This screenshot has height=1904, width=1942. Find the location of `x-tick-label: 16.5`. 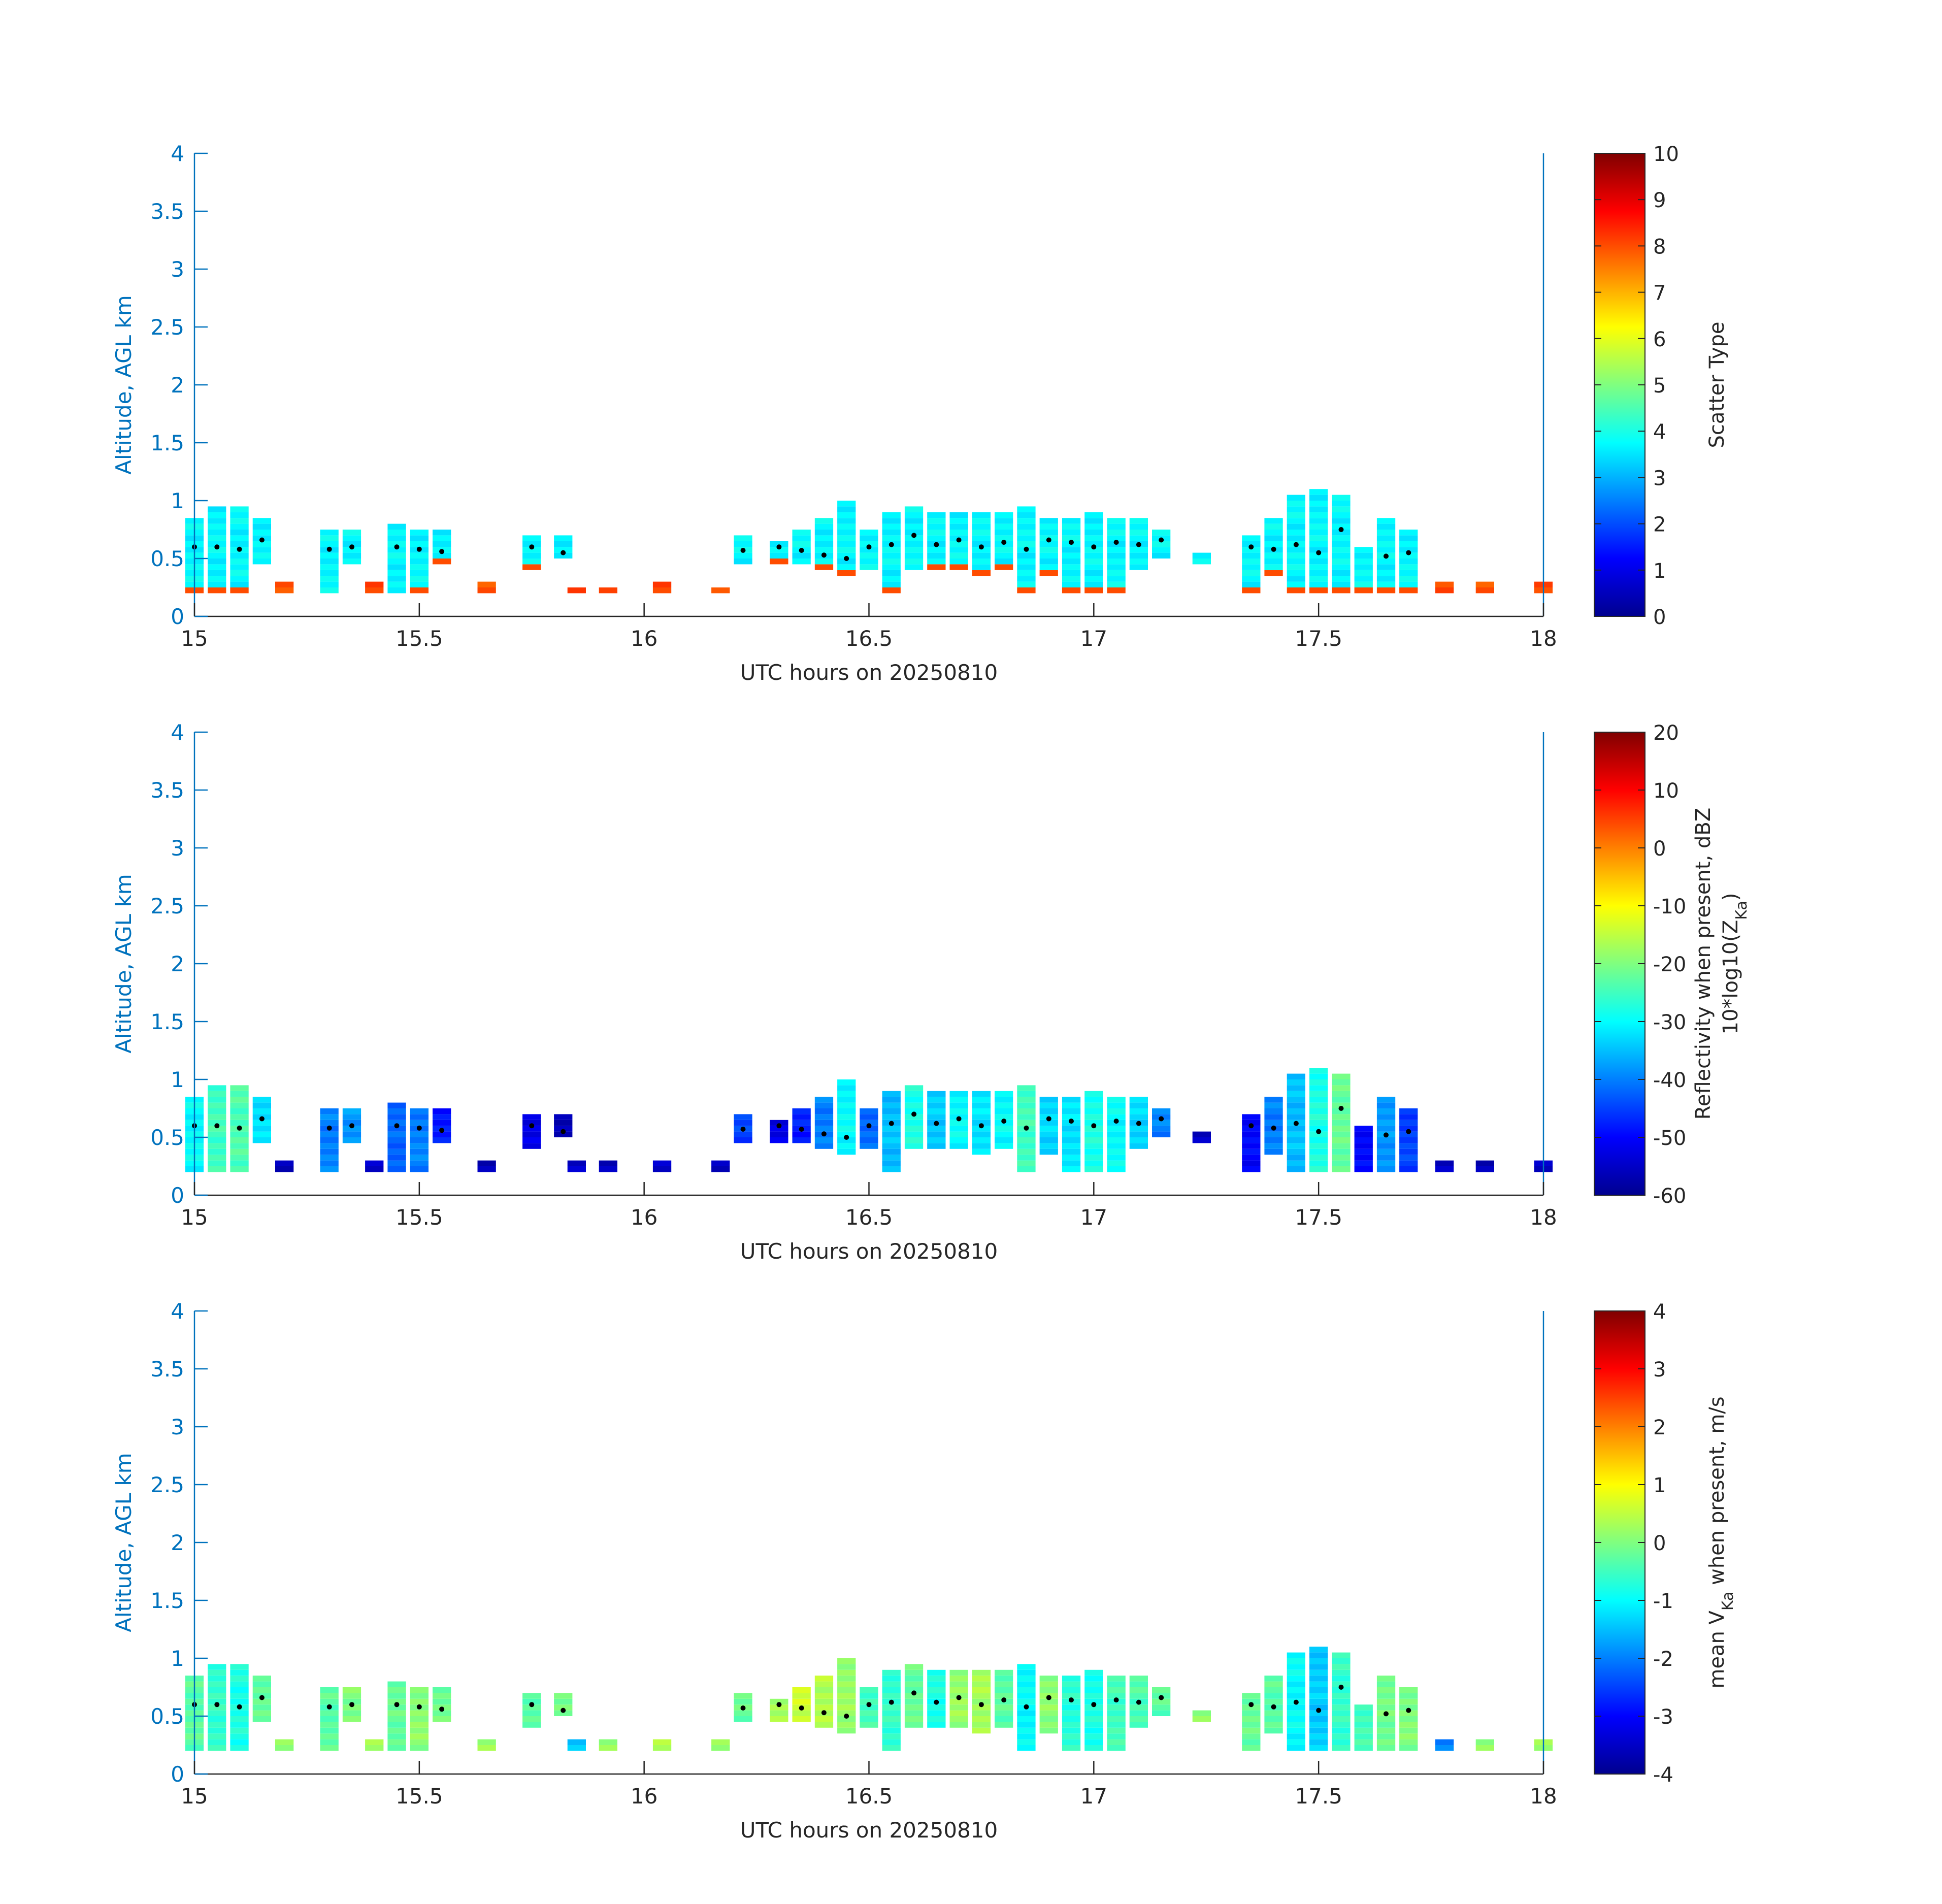

x-tick-label: 16.5 is located at coordinates (869, 639).